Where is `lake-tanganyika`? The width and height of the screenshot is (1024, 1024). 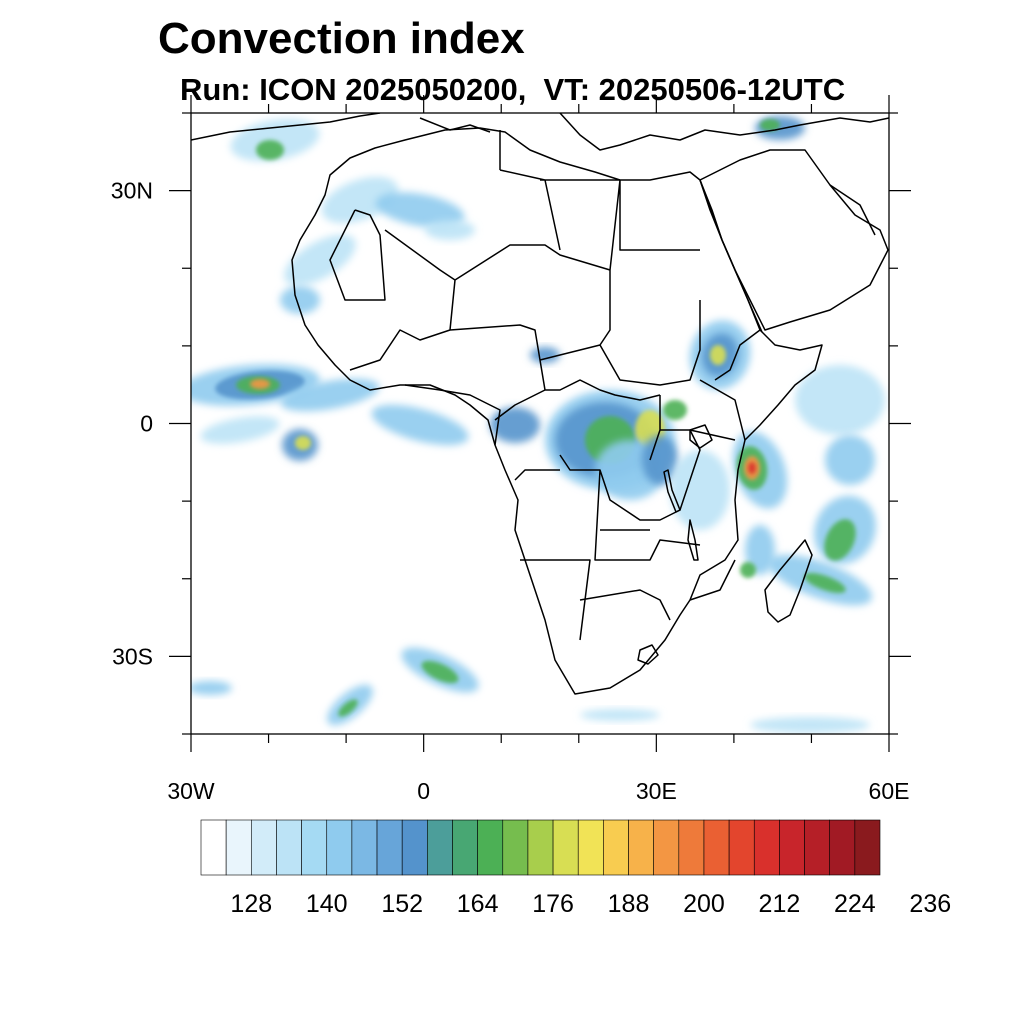 lake-tanganyika is located at coordinates (672, 491).